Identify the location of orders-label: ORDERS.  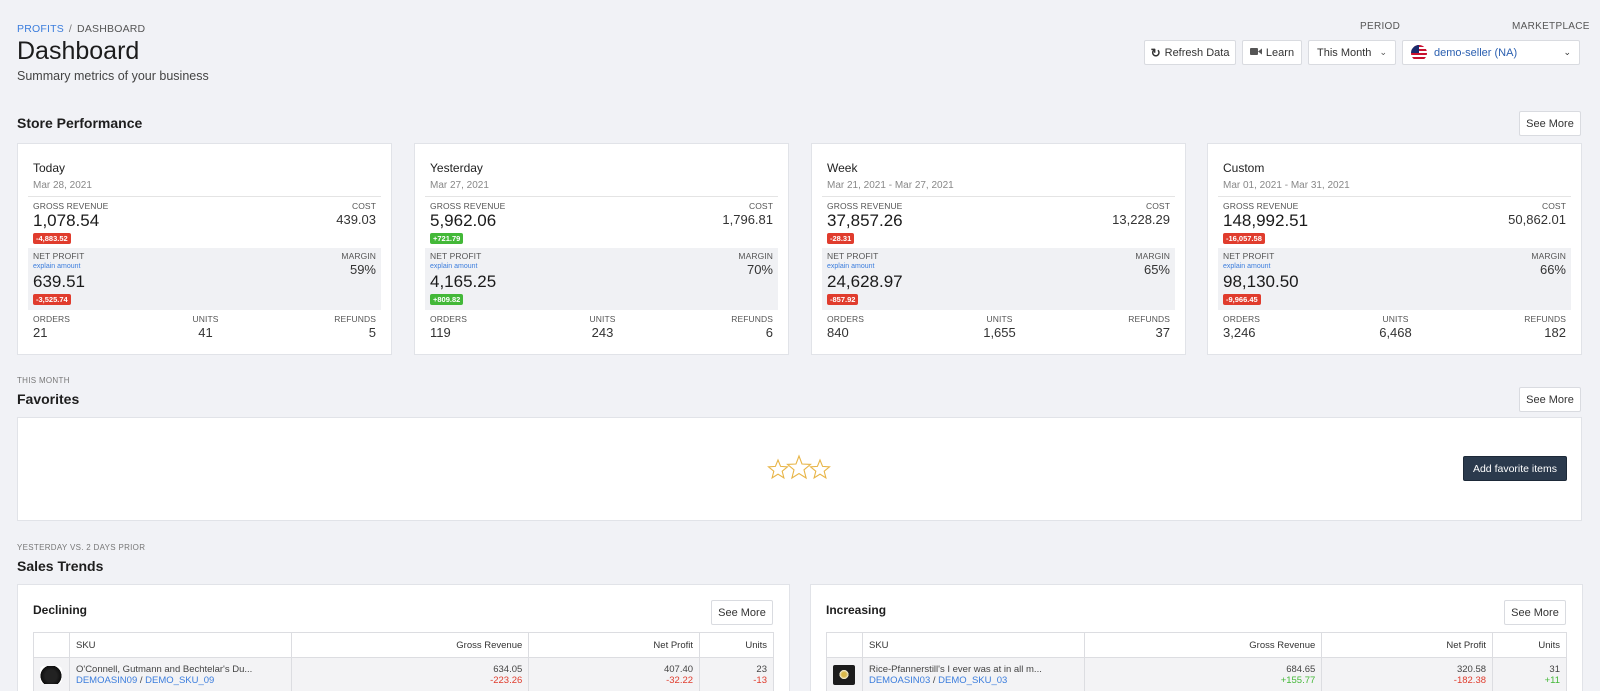
(51, 319).